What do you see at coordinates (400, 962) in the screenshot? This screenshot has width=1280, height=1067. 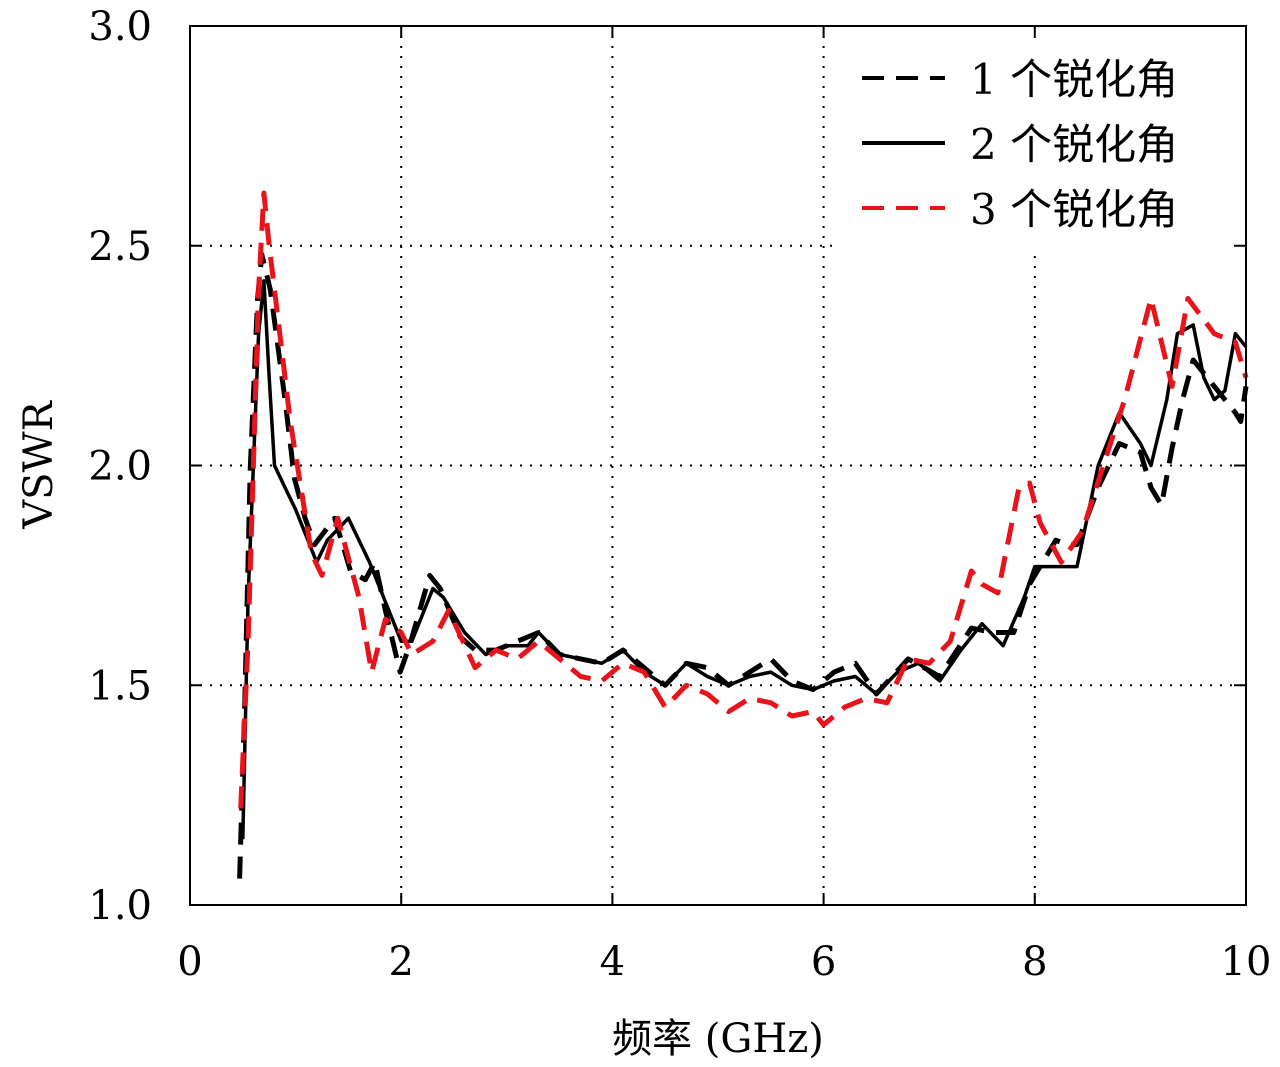 I see `x-tick-label: 2` at bounding box center [400, 962].